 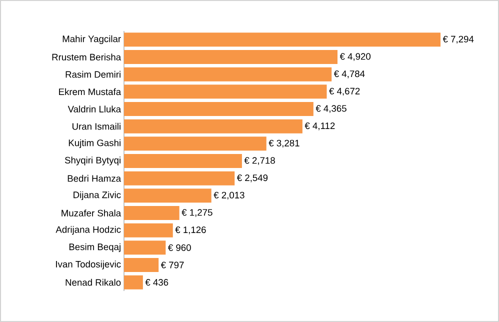 I want to click on data-label: € 1,126, so click(x=190, y=230).